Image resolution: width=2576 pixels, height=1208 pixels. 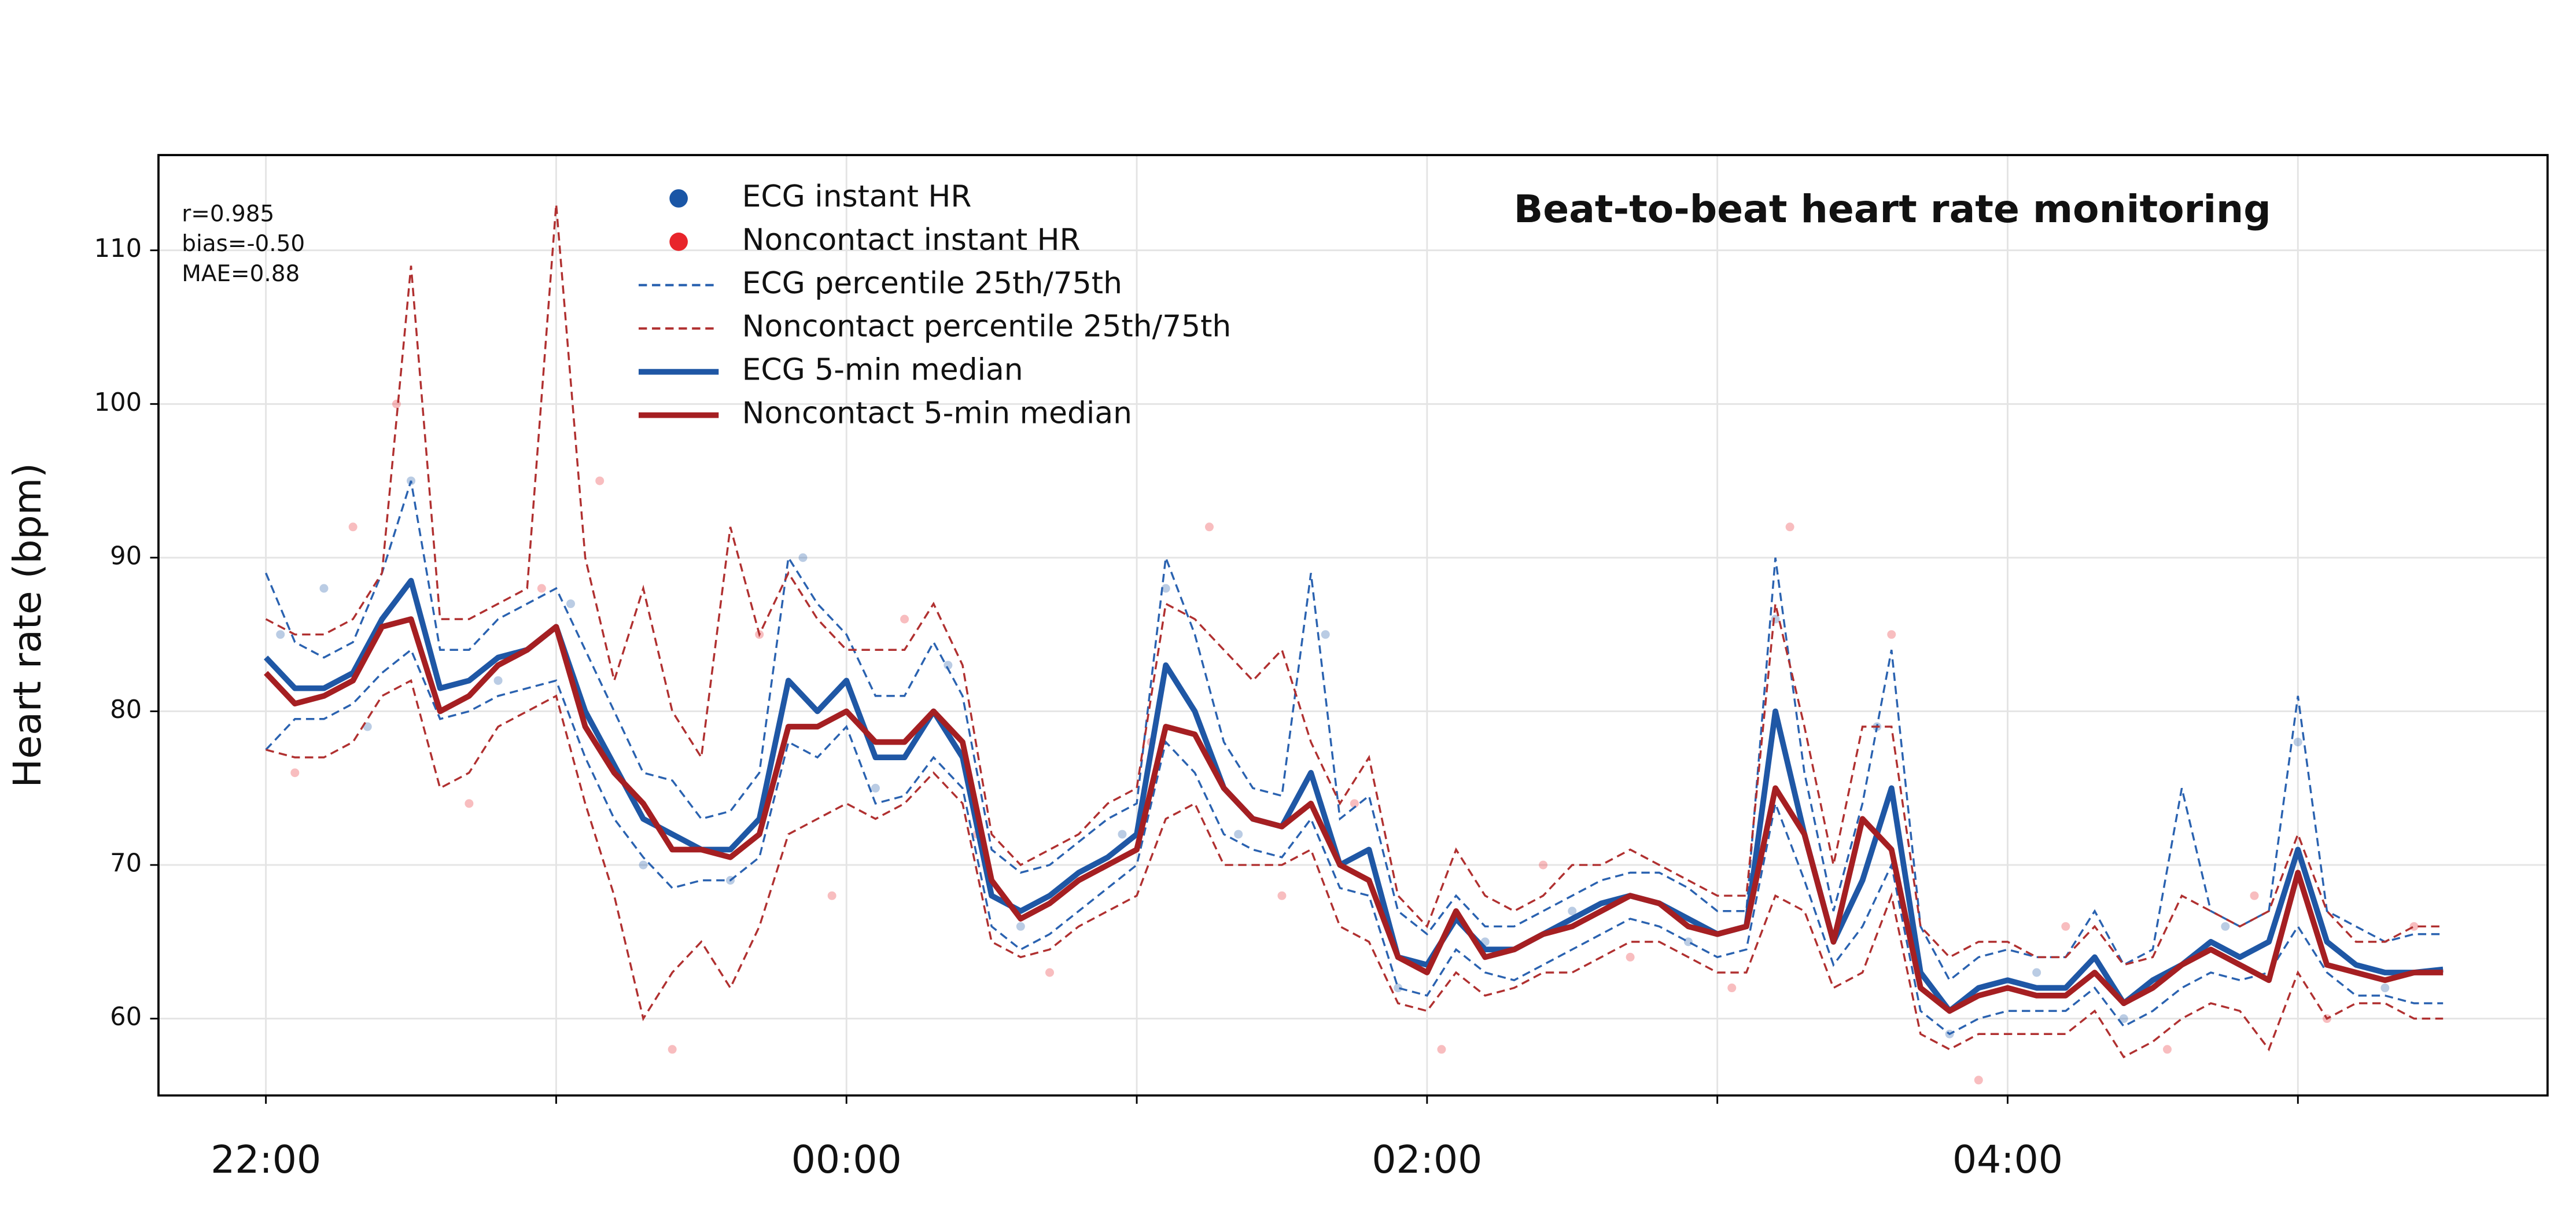 What do you see at coordinates (241, 274) in the screenshot?
I see `stat-annotation: MAE=0.88` at bounding box center [241, 274].